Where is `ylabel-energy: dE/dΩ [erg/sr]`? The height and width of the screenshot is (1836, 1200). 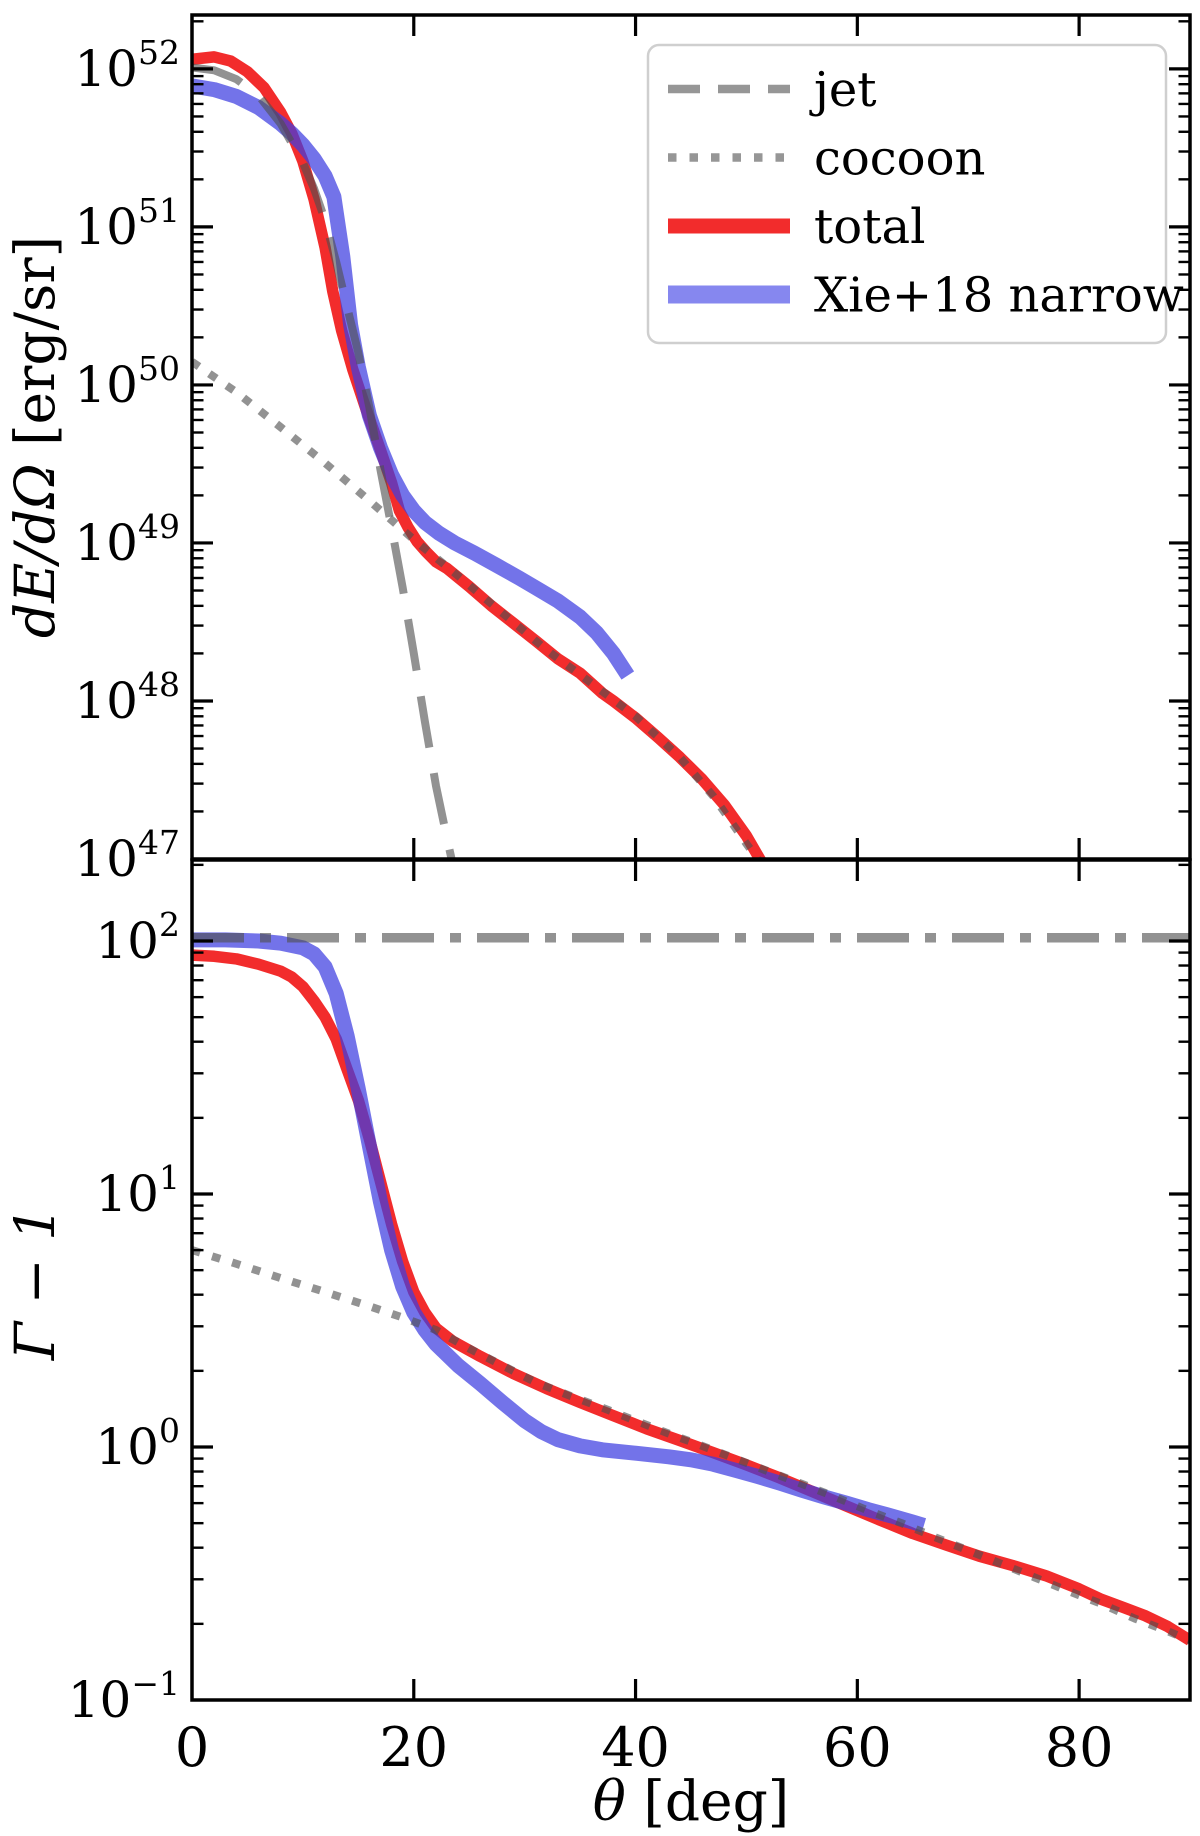
ylabel-energy: dE/dΩ [erg/sr] is located at coordinates (35, 437).